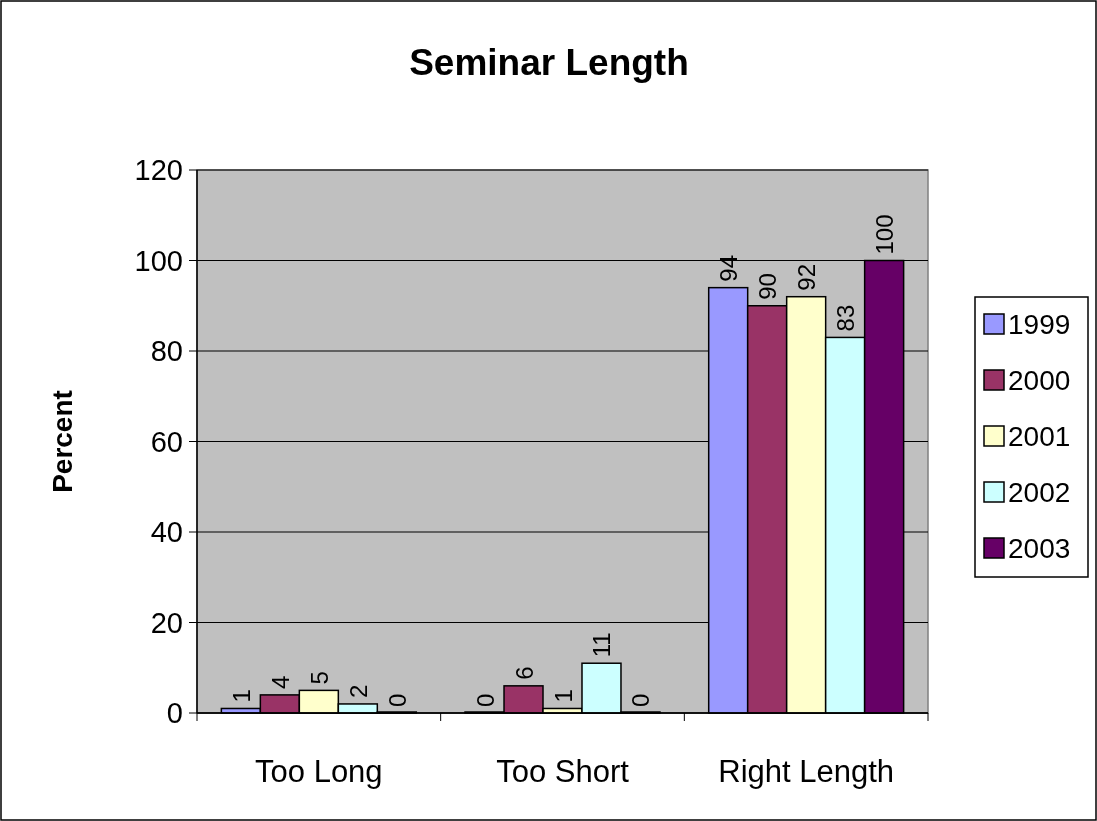 The width and height of the screenshot is (1097, 821). Describe the element at coordinates (319, 678) in the screenshot. I see `data-label: 5` at that location.